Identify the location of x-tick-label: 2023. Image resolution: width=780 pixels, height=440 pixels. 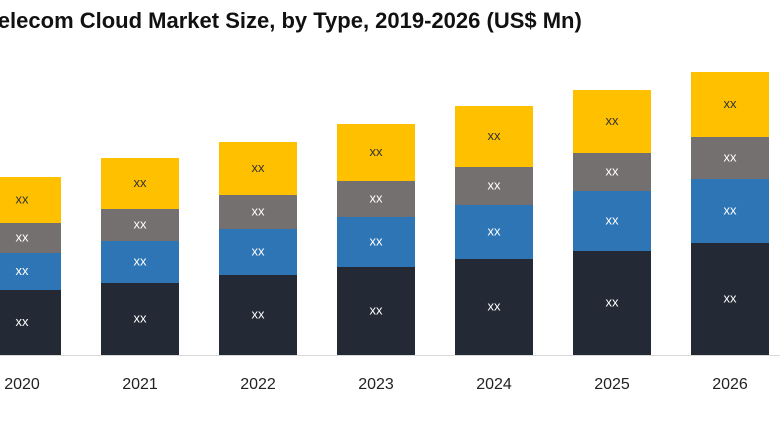
(376, 384).